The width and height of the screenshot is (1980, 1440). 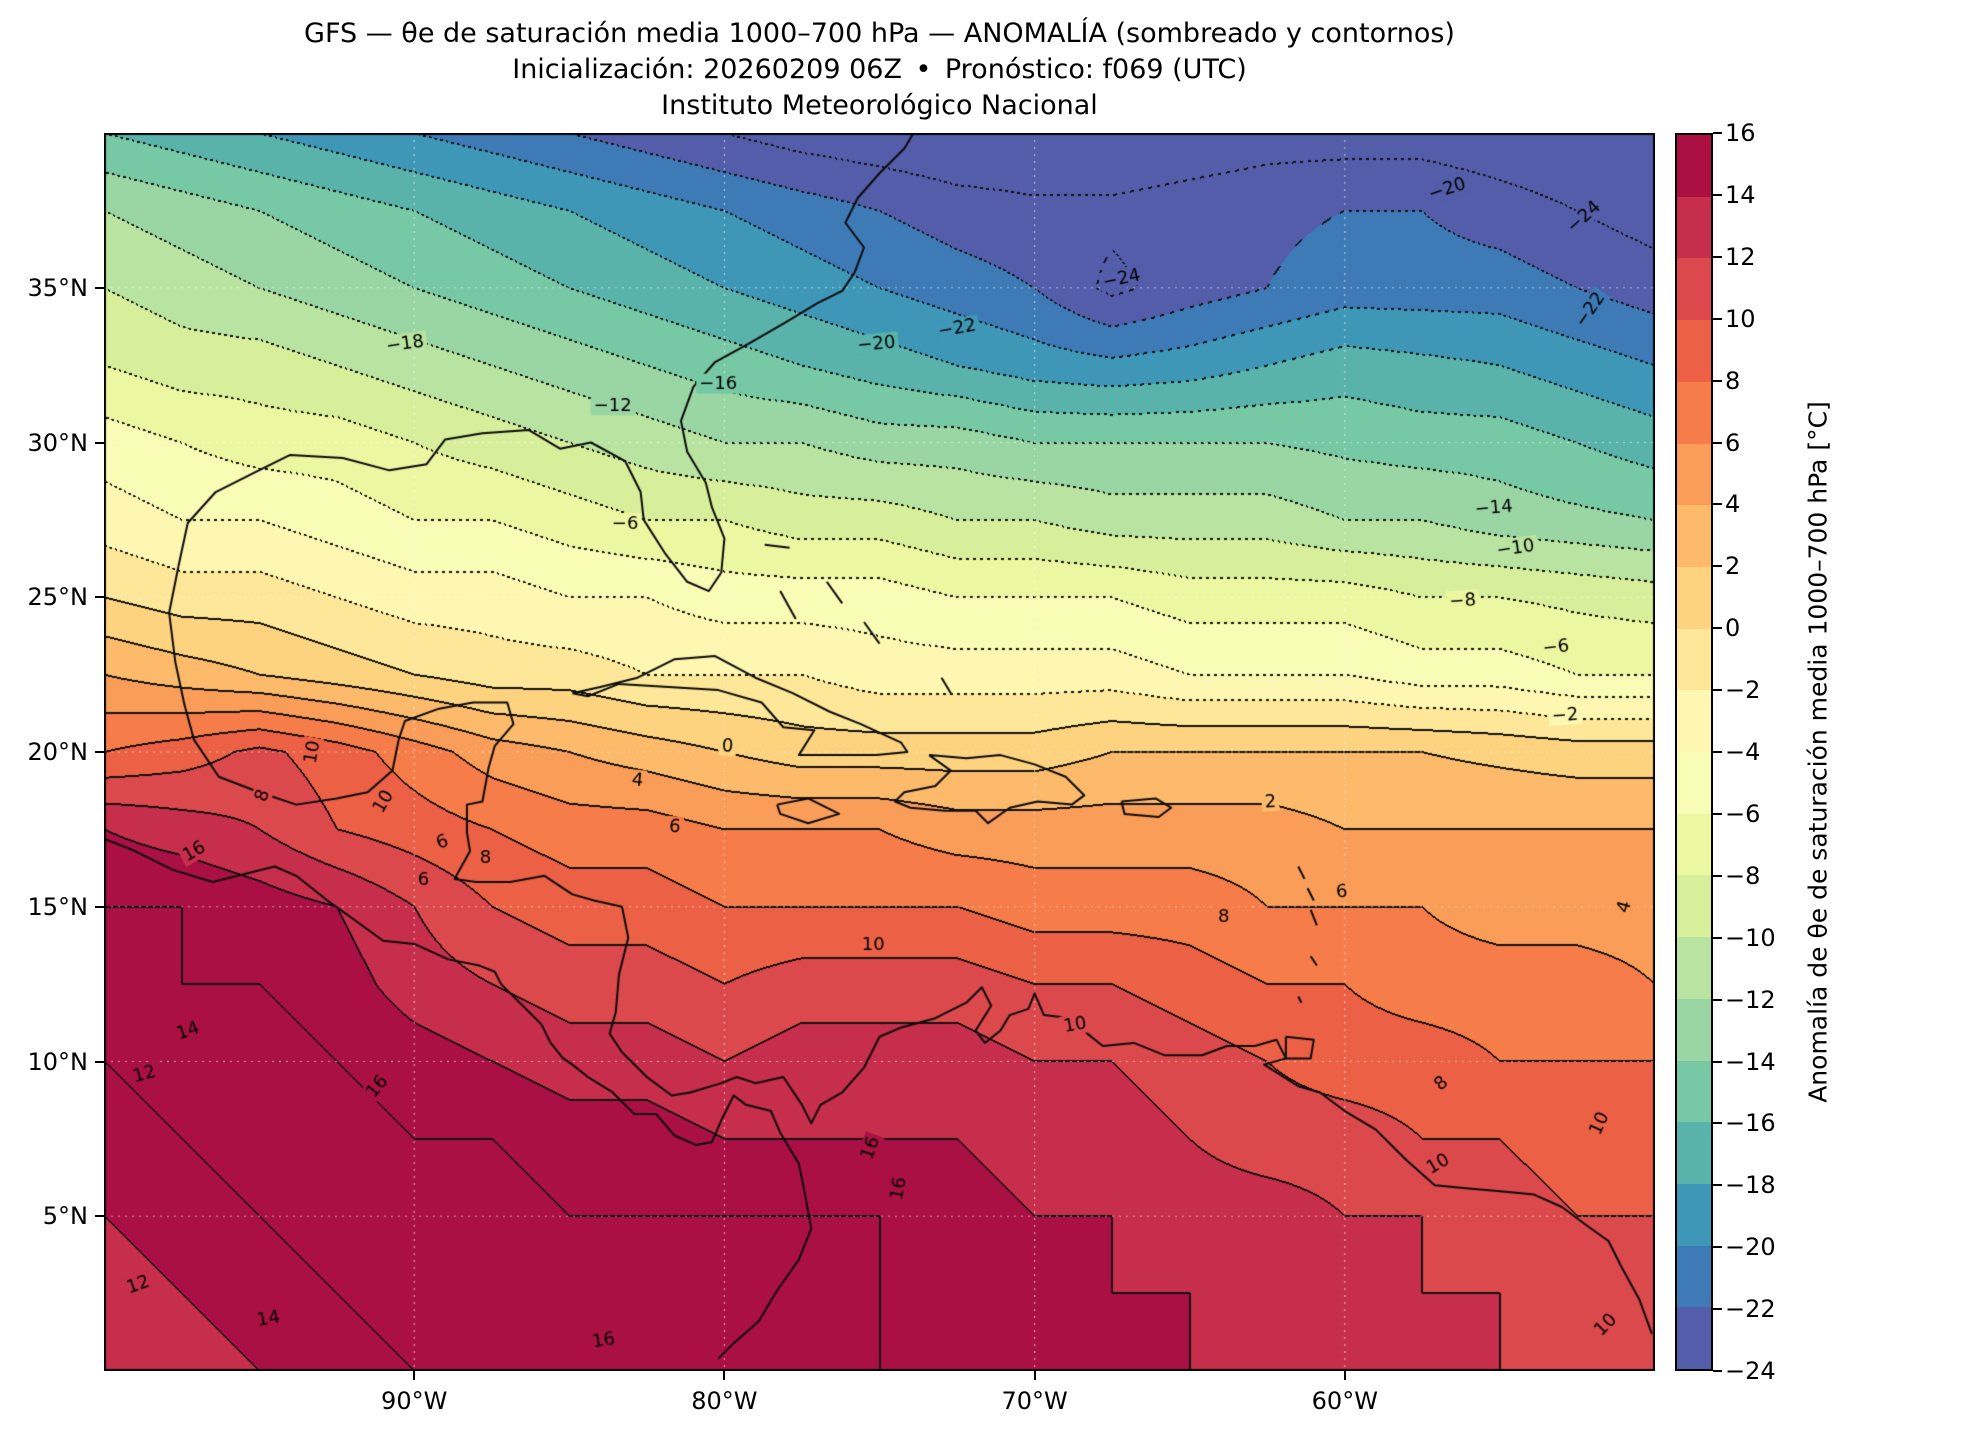 What do you see at coordinates (1740, 194) in the screenshot?
I see `colorbar-tick-label: 14` at bounding box center [1740, 194].